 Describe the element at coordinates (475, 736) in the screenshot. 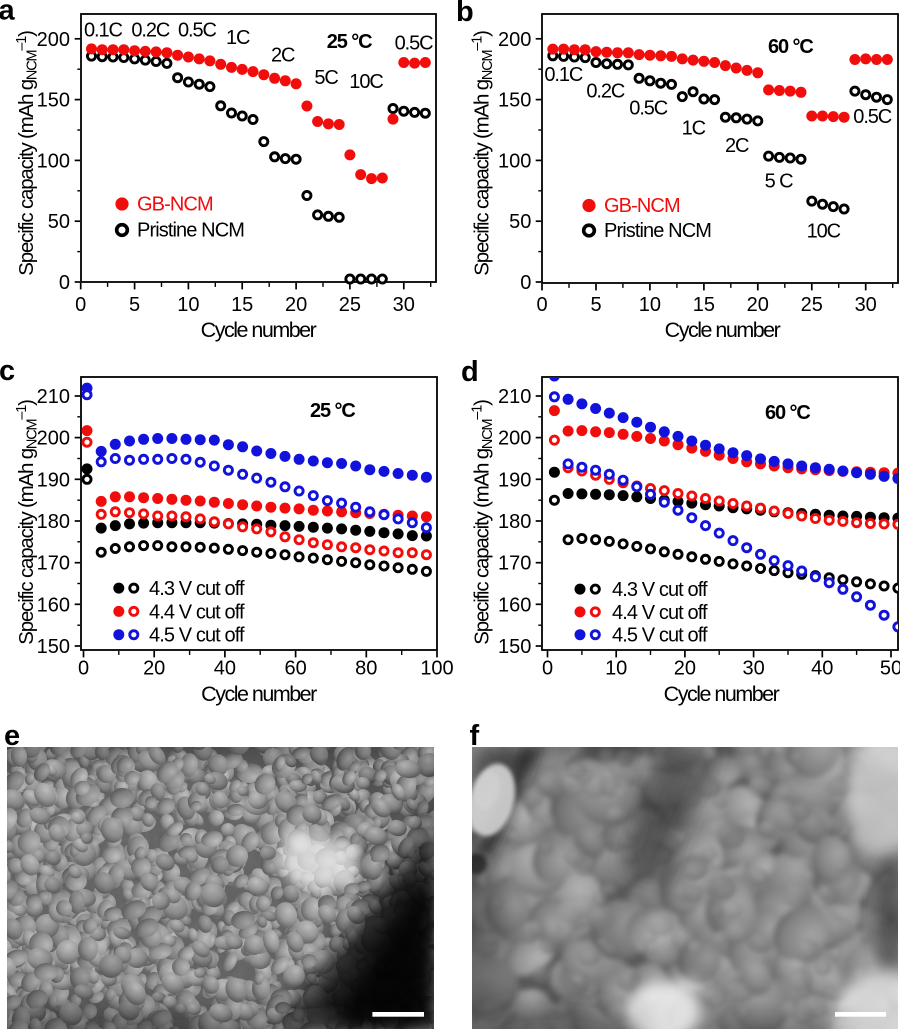

I see `svg-text: f` at that location.